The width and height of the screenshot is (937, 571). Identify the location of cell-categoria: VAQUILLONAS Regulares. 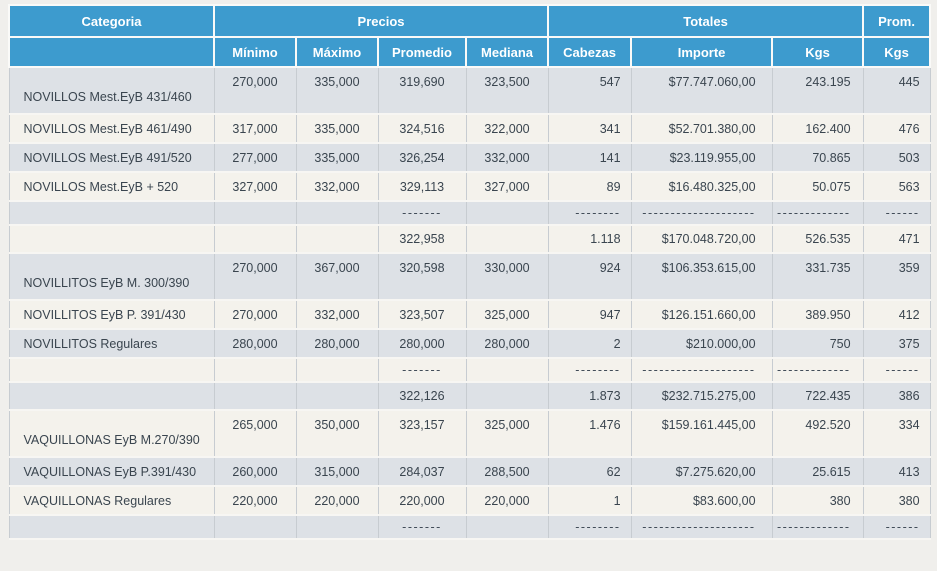
(111, 500).